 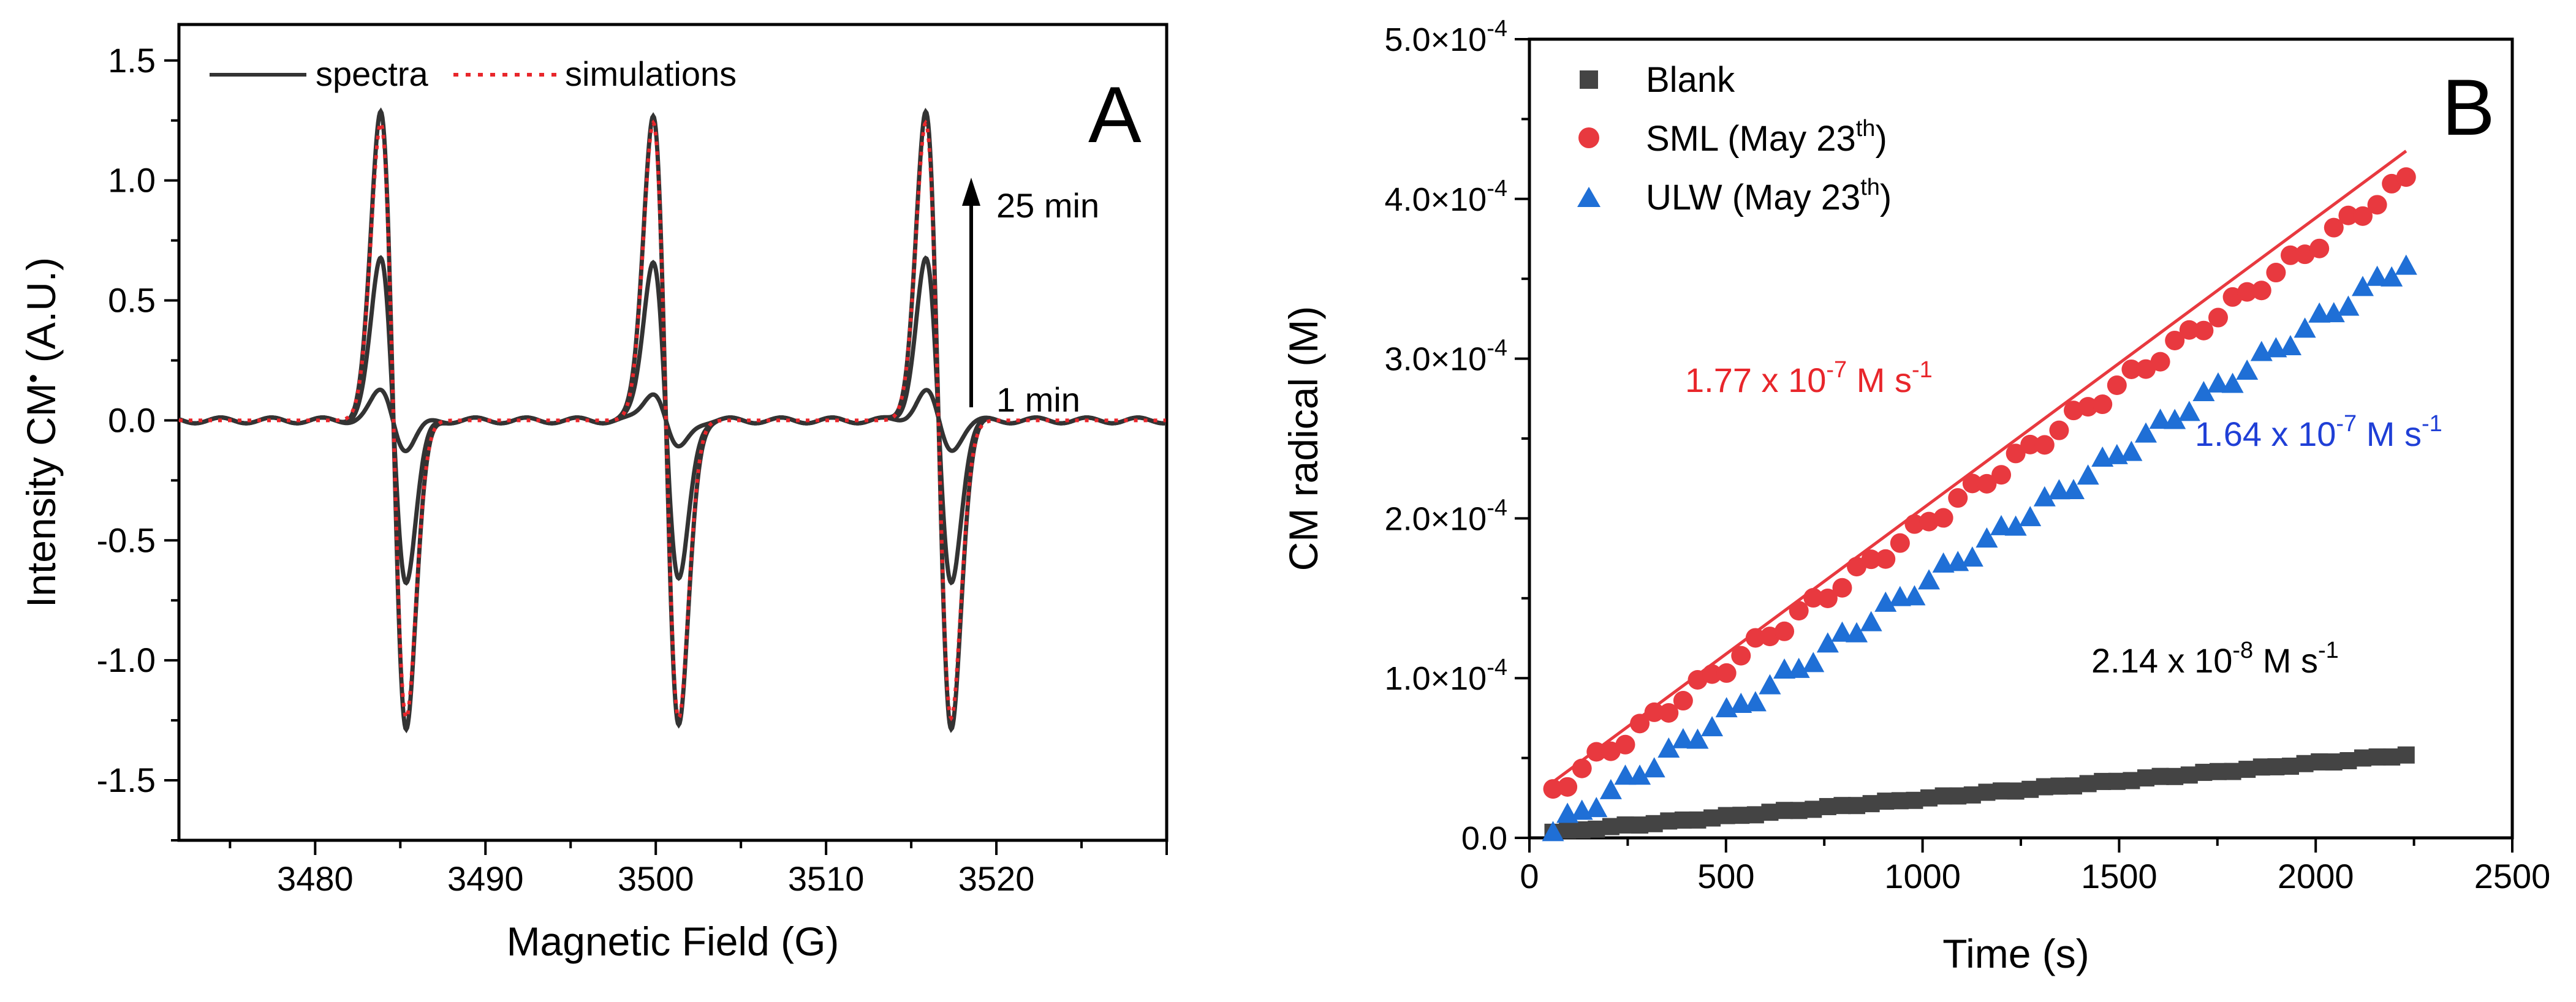 I want to click on y-tick-label: 1.0×10⁻⁴, so click(x=1446, y=676).